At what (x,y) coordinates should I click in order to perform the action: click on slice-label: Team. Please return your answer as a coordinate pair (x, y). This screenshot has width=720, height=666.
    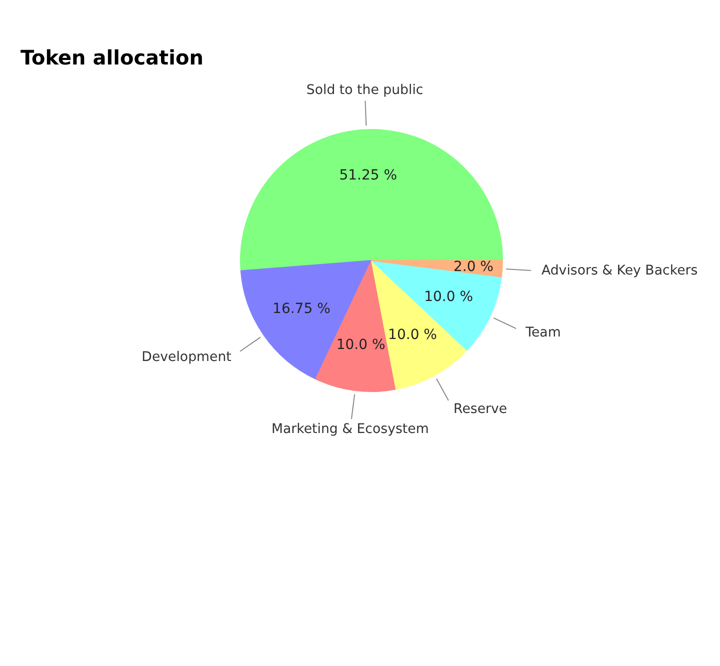
    Looking at the image, I should click on (542, 333).